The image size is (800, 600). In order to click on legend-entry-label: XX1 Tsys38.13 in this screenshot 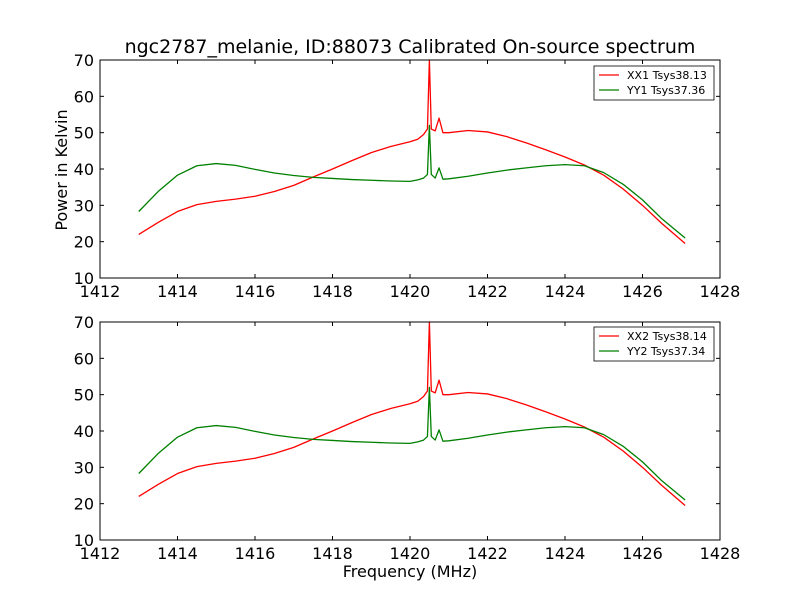, I will do `click(667, 75)`.